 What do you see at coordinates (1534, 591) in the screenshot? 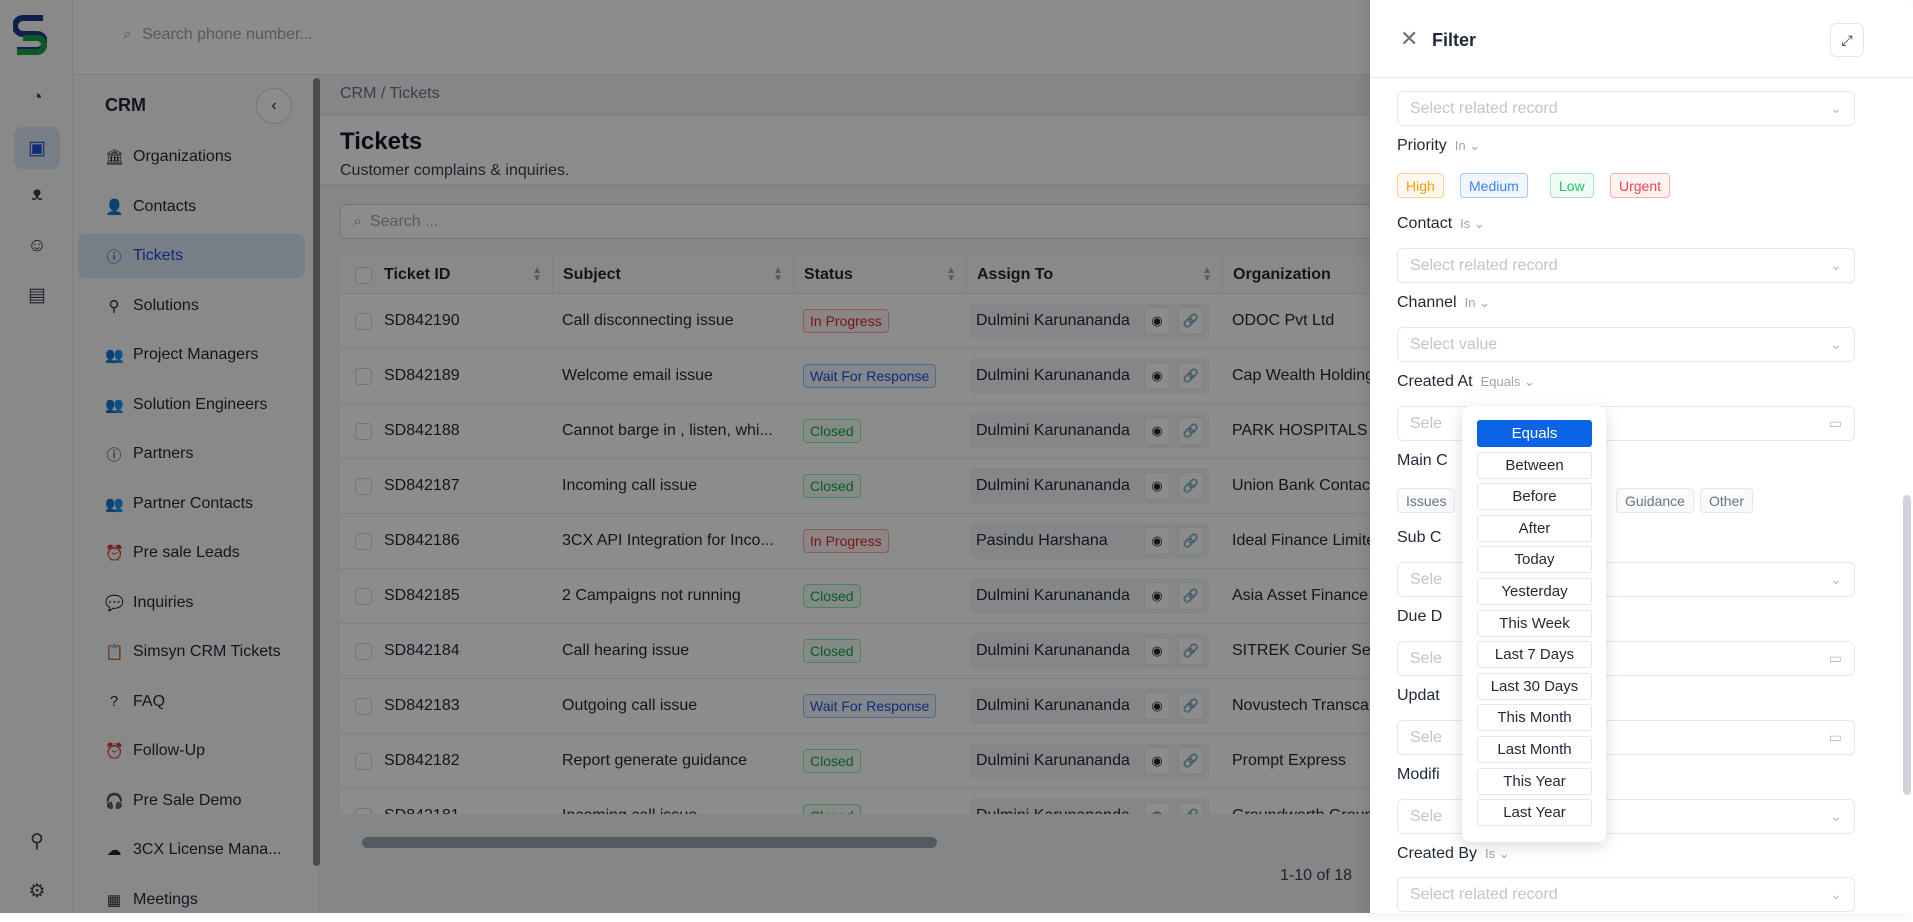
I see `operator-option-yesterday: Yesterday` at bounding box center [1534, 591].